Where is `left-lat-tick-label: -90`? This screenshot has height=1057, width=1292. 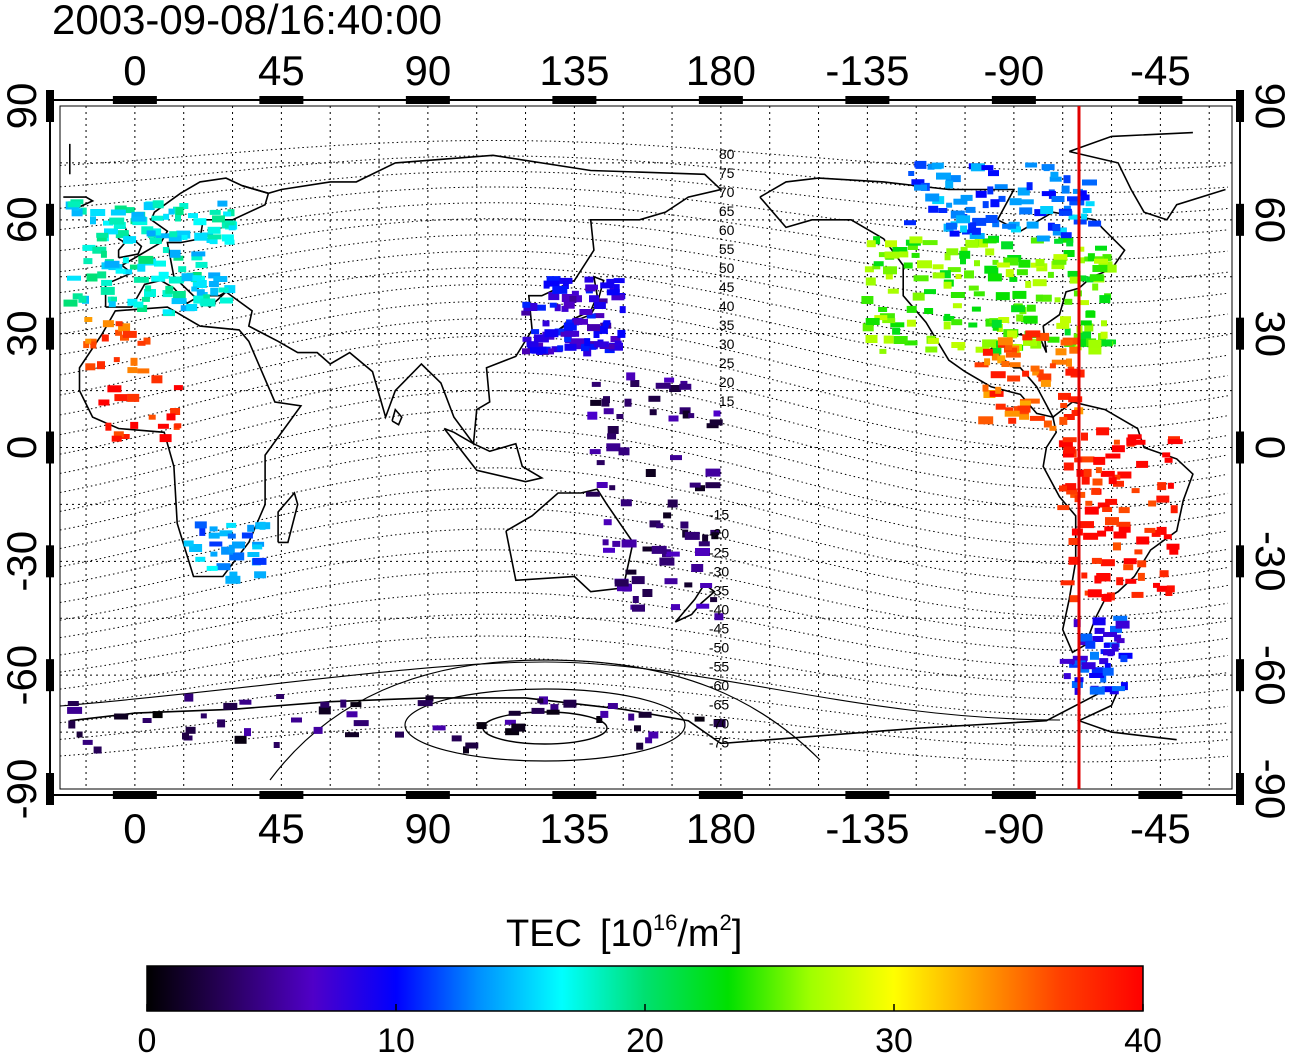 left-lat-tick-label: -90 is located at coordinates (22, 789).